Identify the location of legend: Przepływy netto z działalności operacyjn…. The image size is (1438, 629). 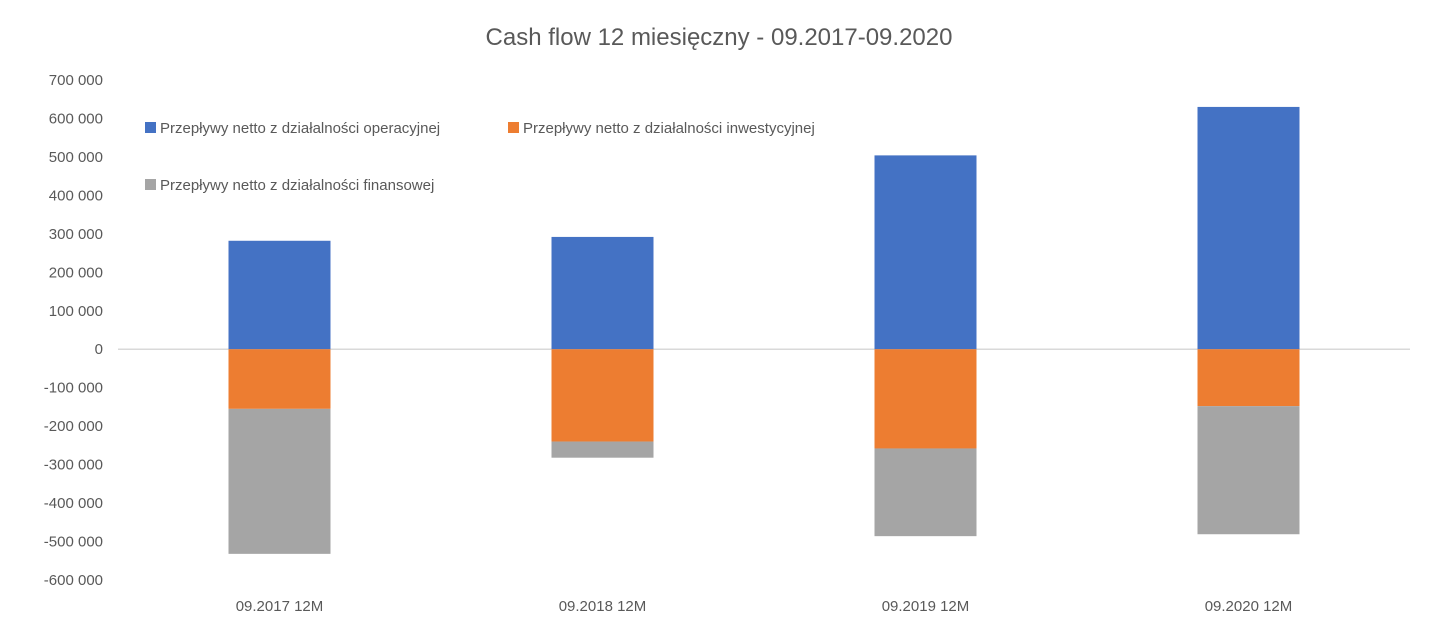
(480, 157).